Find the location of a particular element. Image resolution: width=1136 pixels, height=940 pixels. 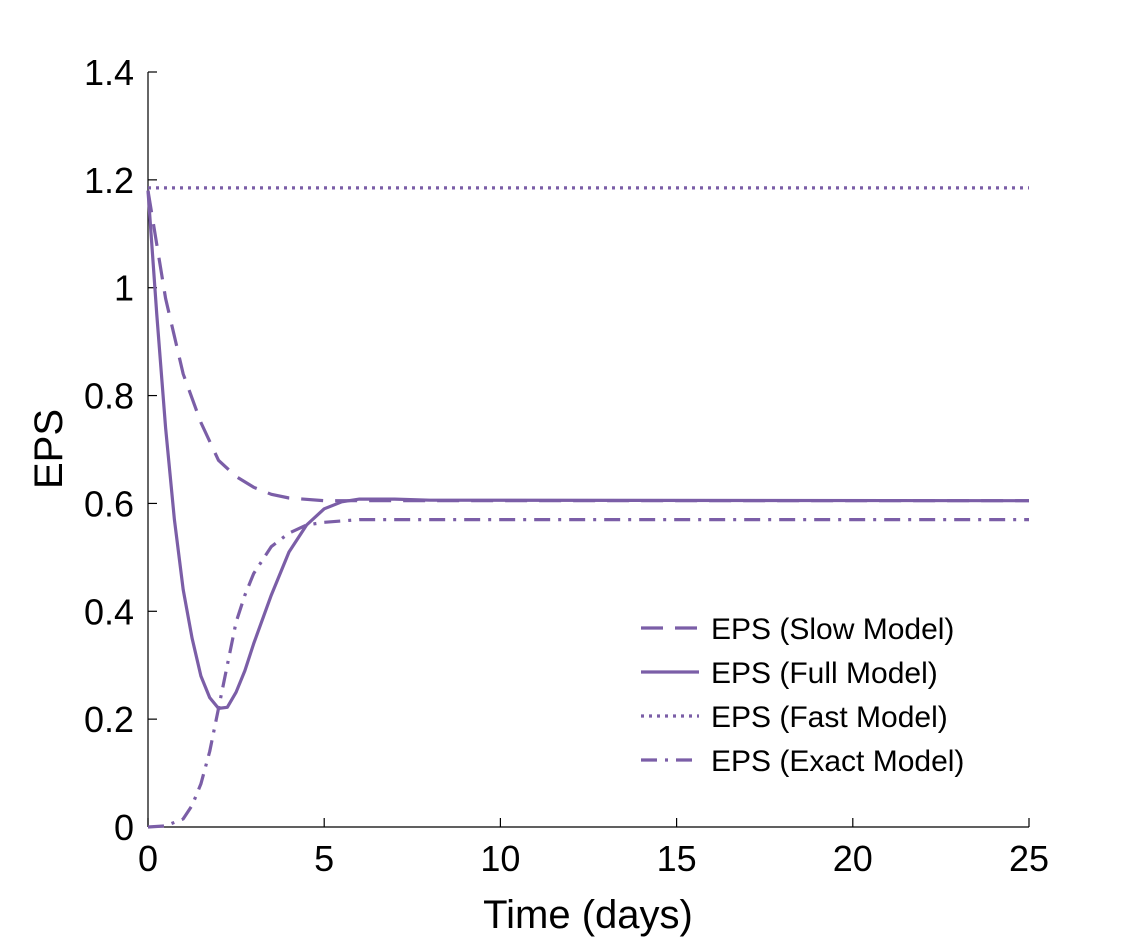

x-tick-label: 10 is located at coordinates (500, 858).